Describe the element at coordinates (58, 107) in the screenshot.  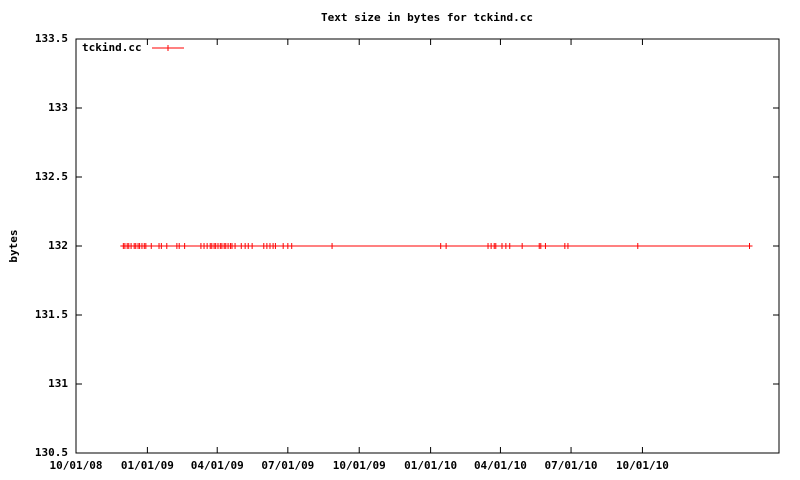
I see `y-tick-label: 133` at that location.